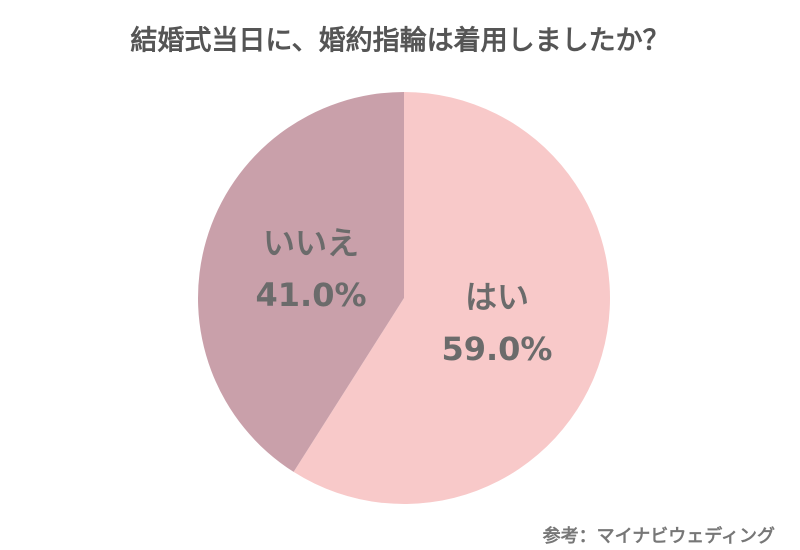 This screenshot has width=800, height=550. I want to click on slice-label: いいえ, so click(311, 243).